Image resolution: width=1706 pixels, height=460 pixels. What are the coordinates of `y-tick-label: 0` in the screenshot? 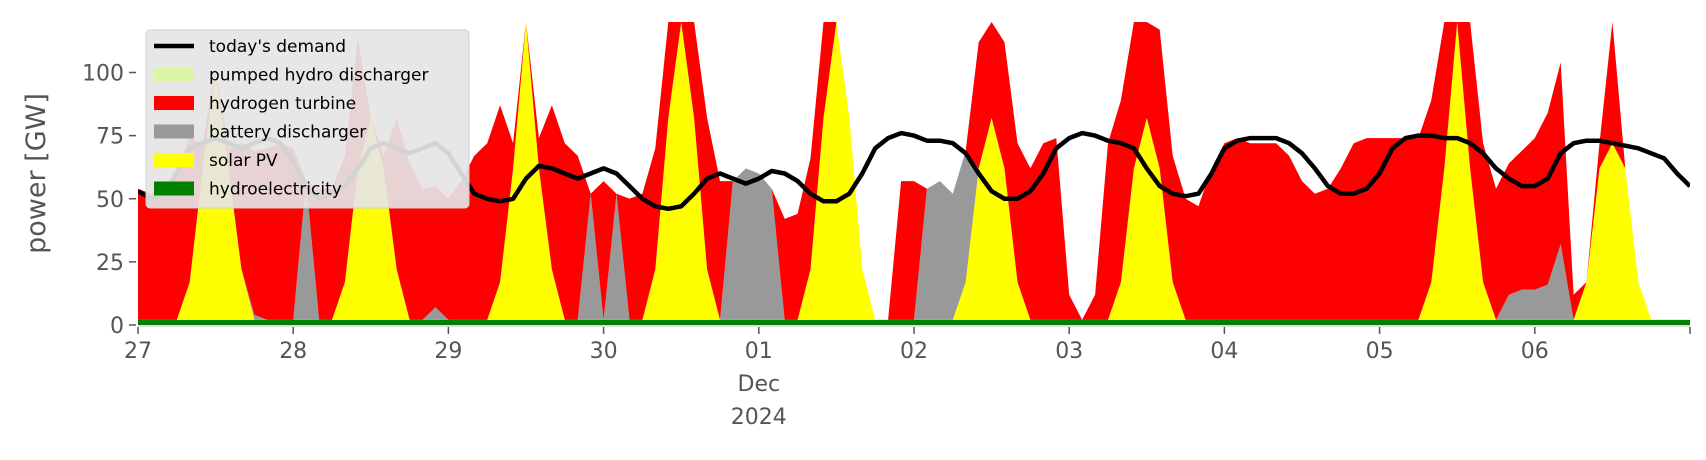 It's located at (117, 326).